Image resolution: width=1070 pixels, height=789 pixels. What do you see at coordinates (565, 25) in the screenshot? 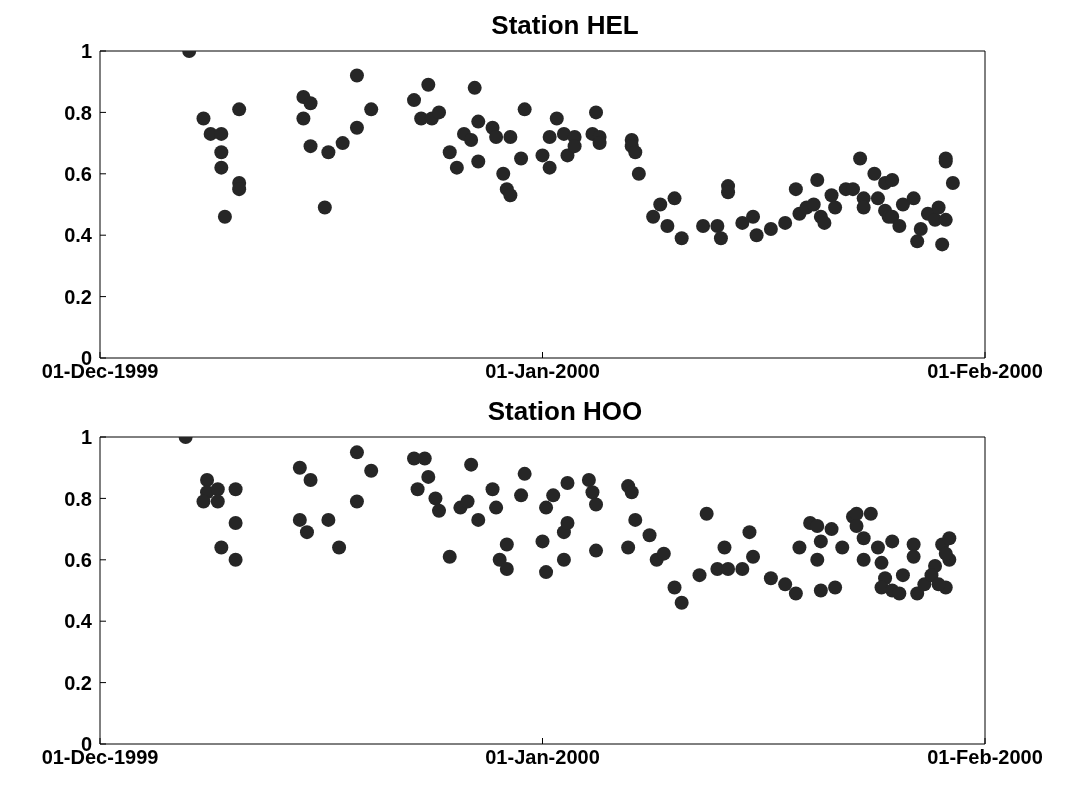
I see `chart-title: Station HEL` at bounding box center [565, 25].